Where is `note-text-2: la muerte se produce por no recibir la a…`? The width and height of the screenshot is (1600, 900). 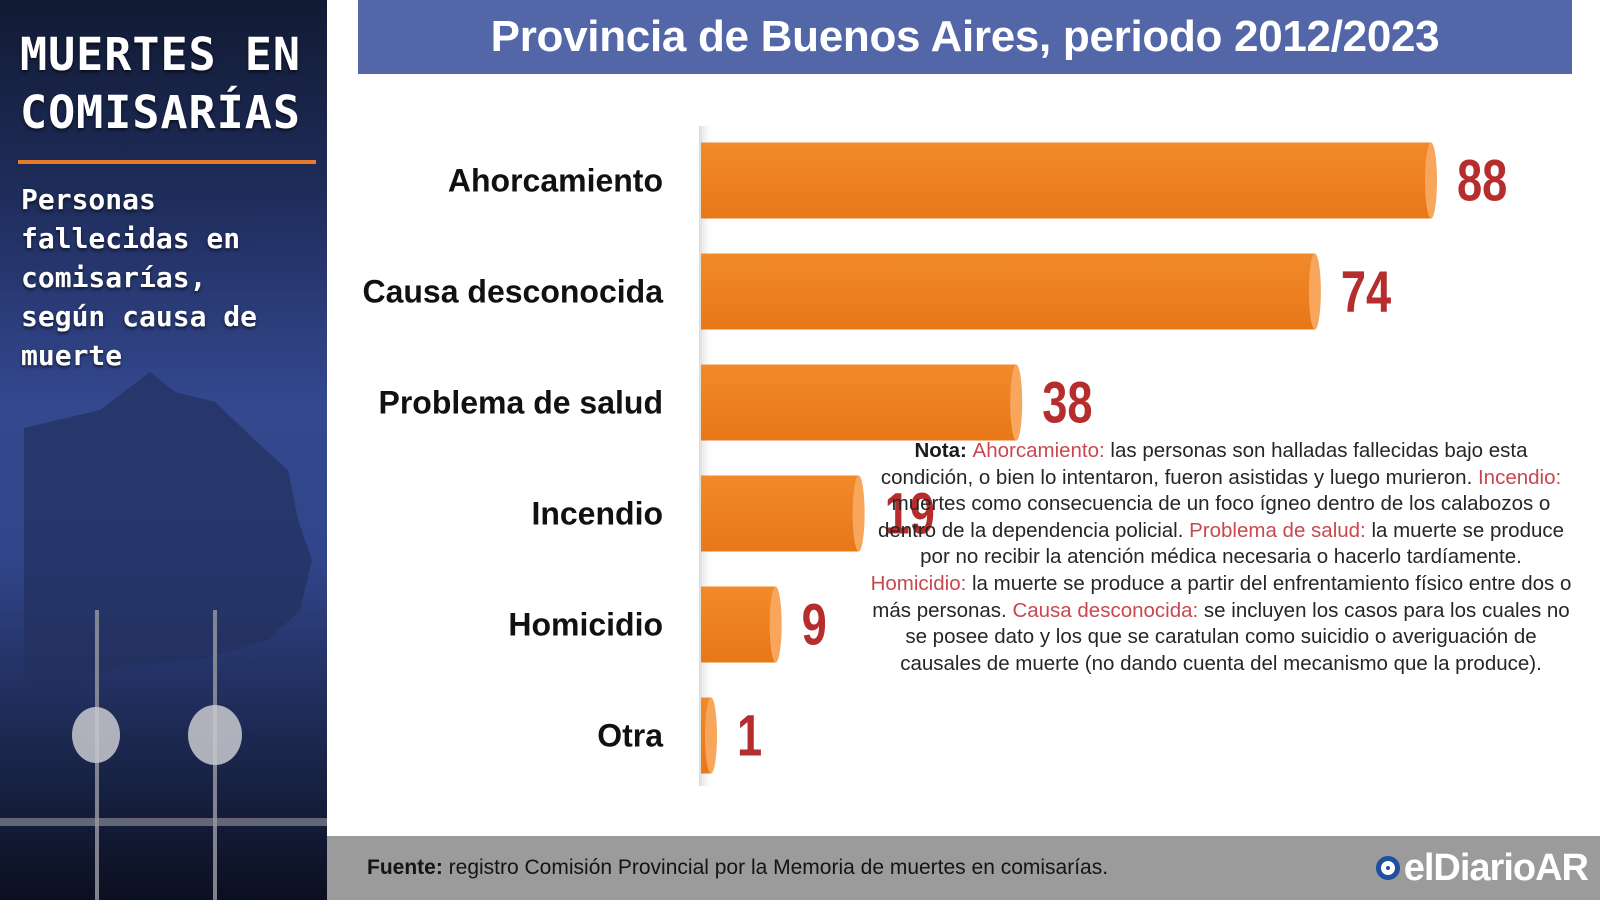 note-text-2: la muerte se produce por no recibir la a… is located at coordinates (1242, 543).